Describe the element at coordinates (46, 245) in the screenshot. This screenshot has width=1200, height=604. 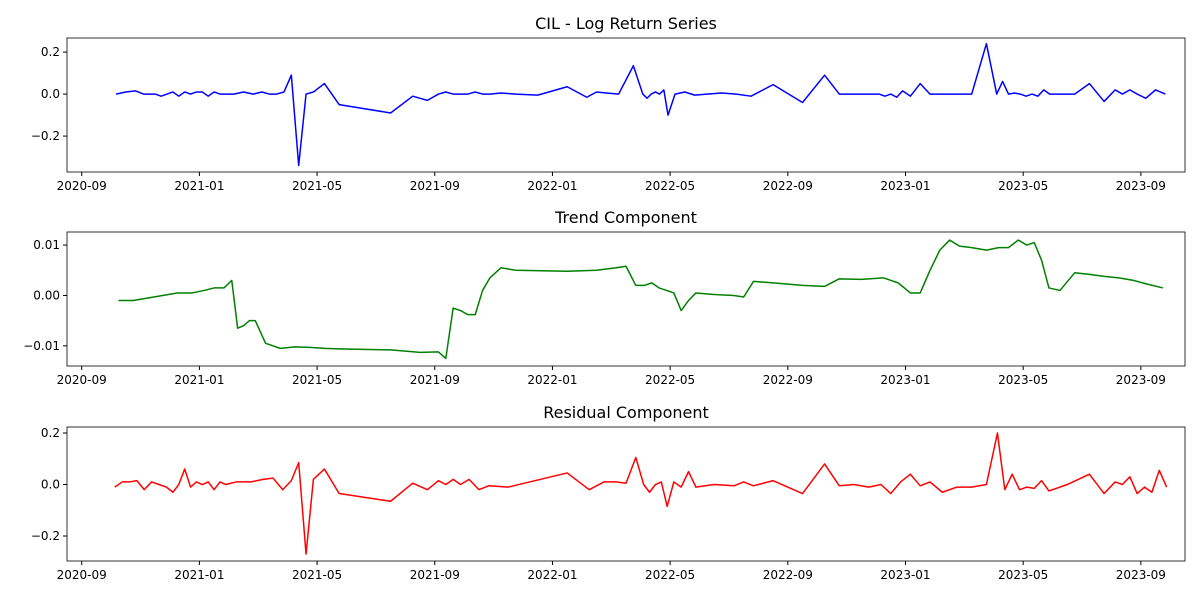
I see `y-tick-label: 0.01` at that location.